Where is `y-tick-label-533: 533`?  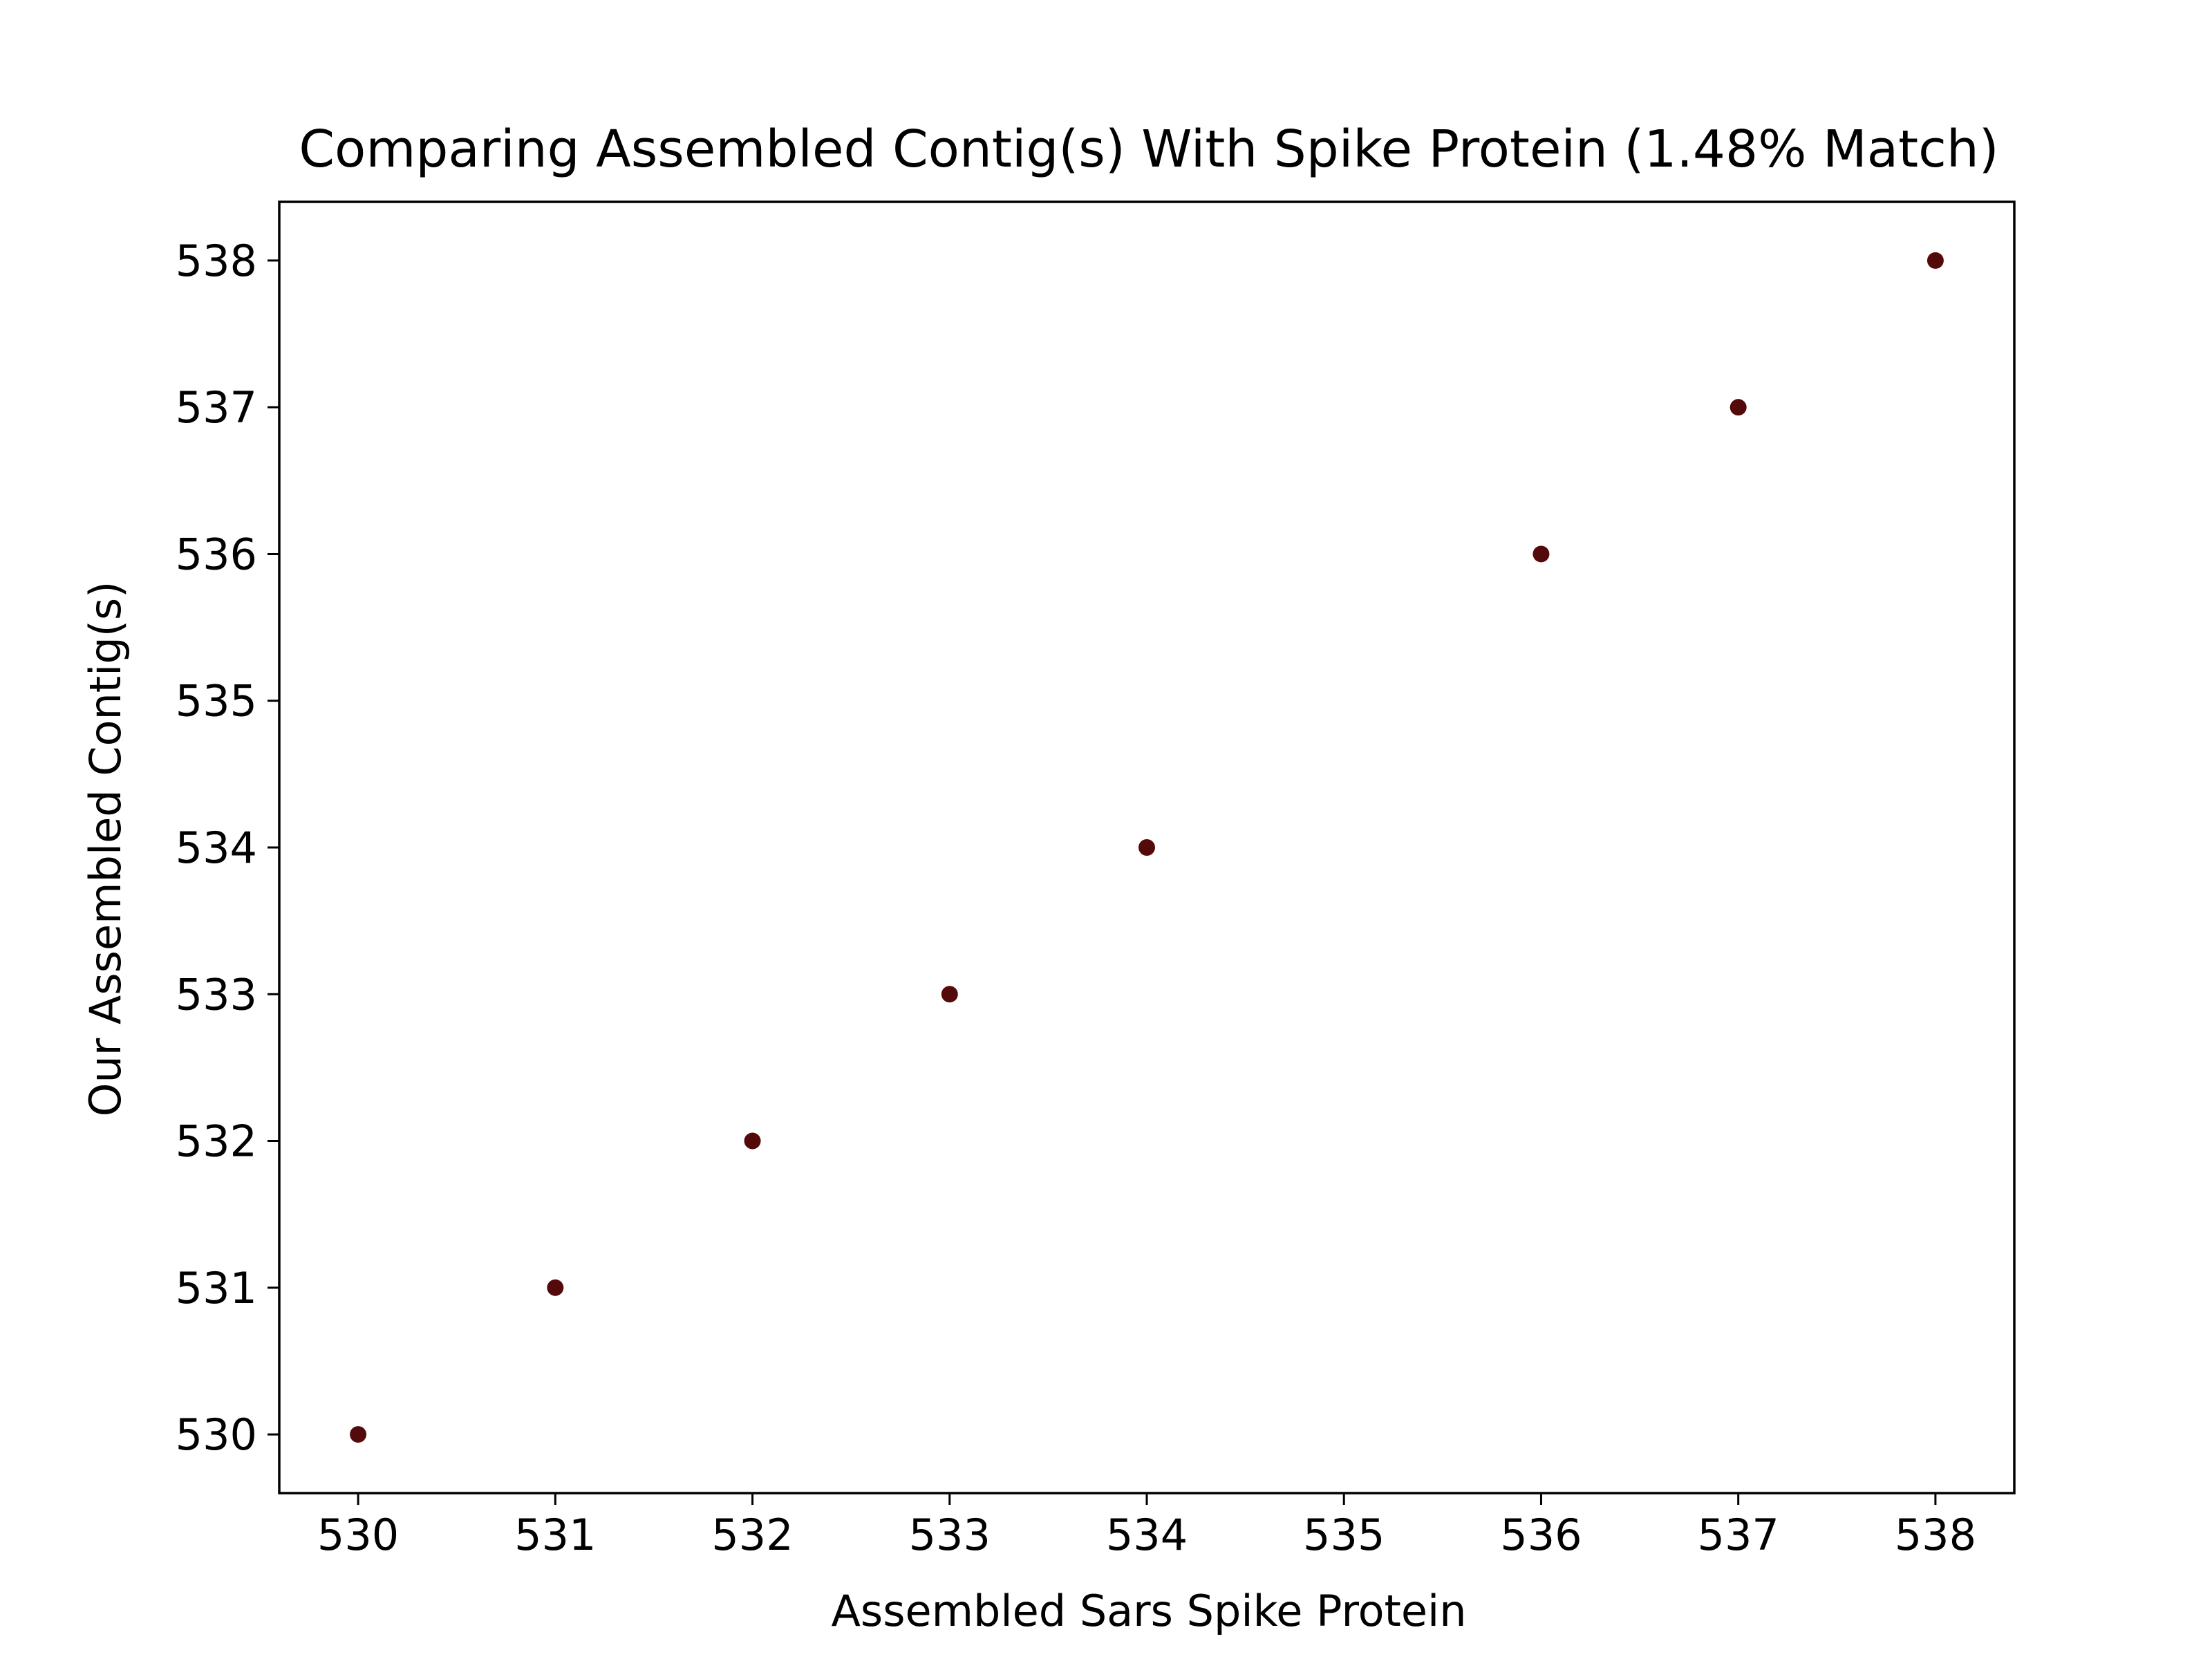 y-tick-label-533: 533 is located at coordinates (216, 995).